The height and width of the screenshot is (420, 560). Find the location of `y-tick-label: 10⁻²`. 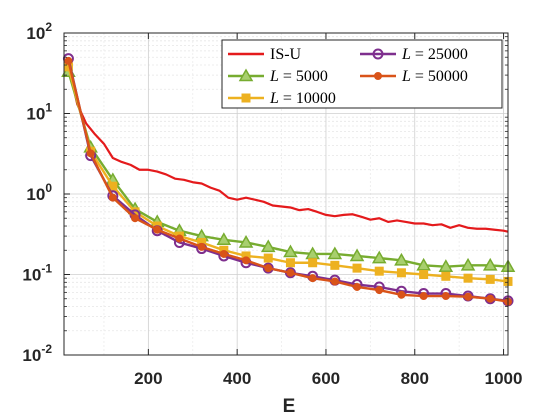

y-tick-label: 10⁻² is located at coordinates (37, 353).